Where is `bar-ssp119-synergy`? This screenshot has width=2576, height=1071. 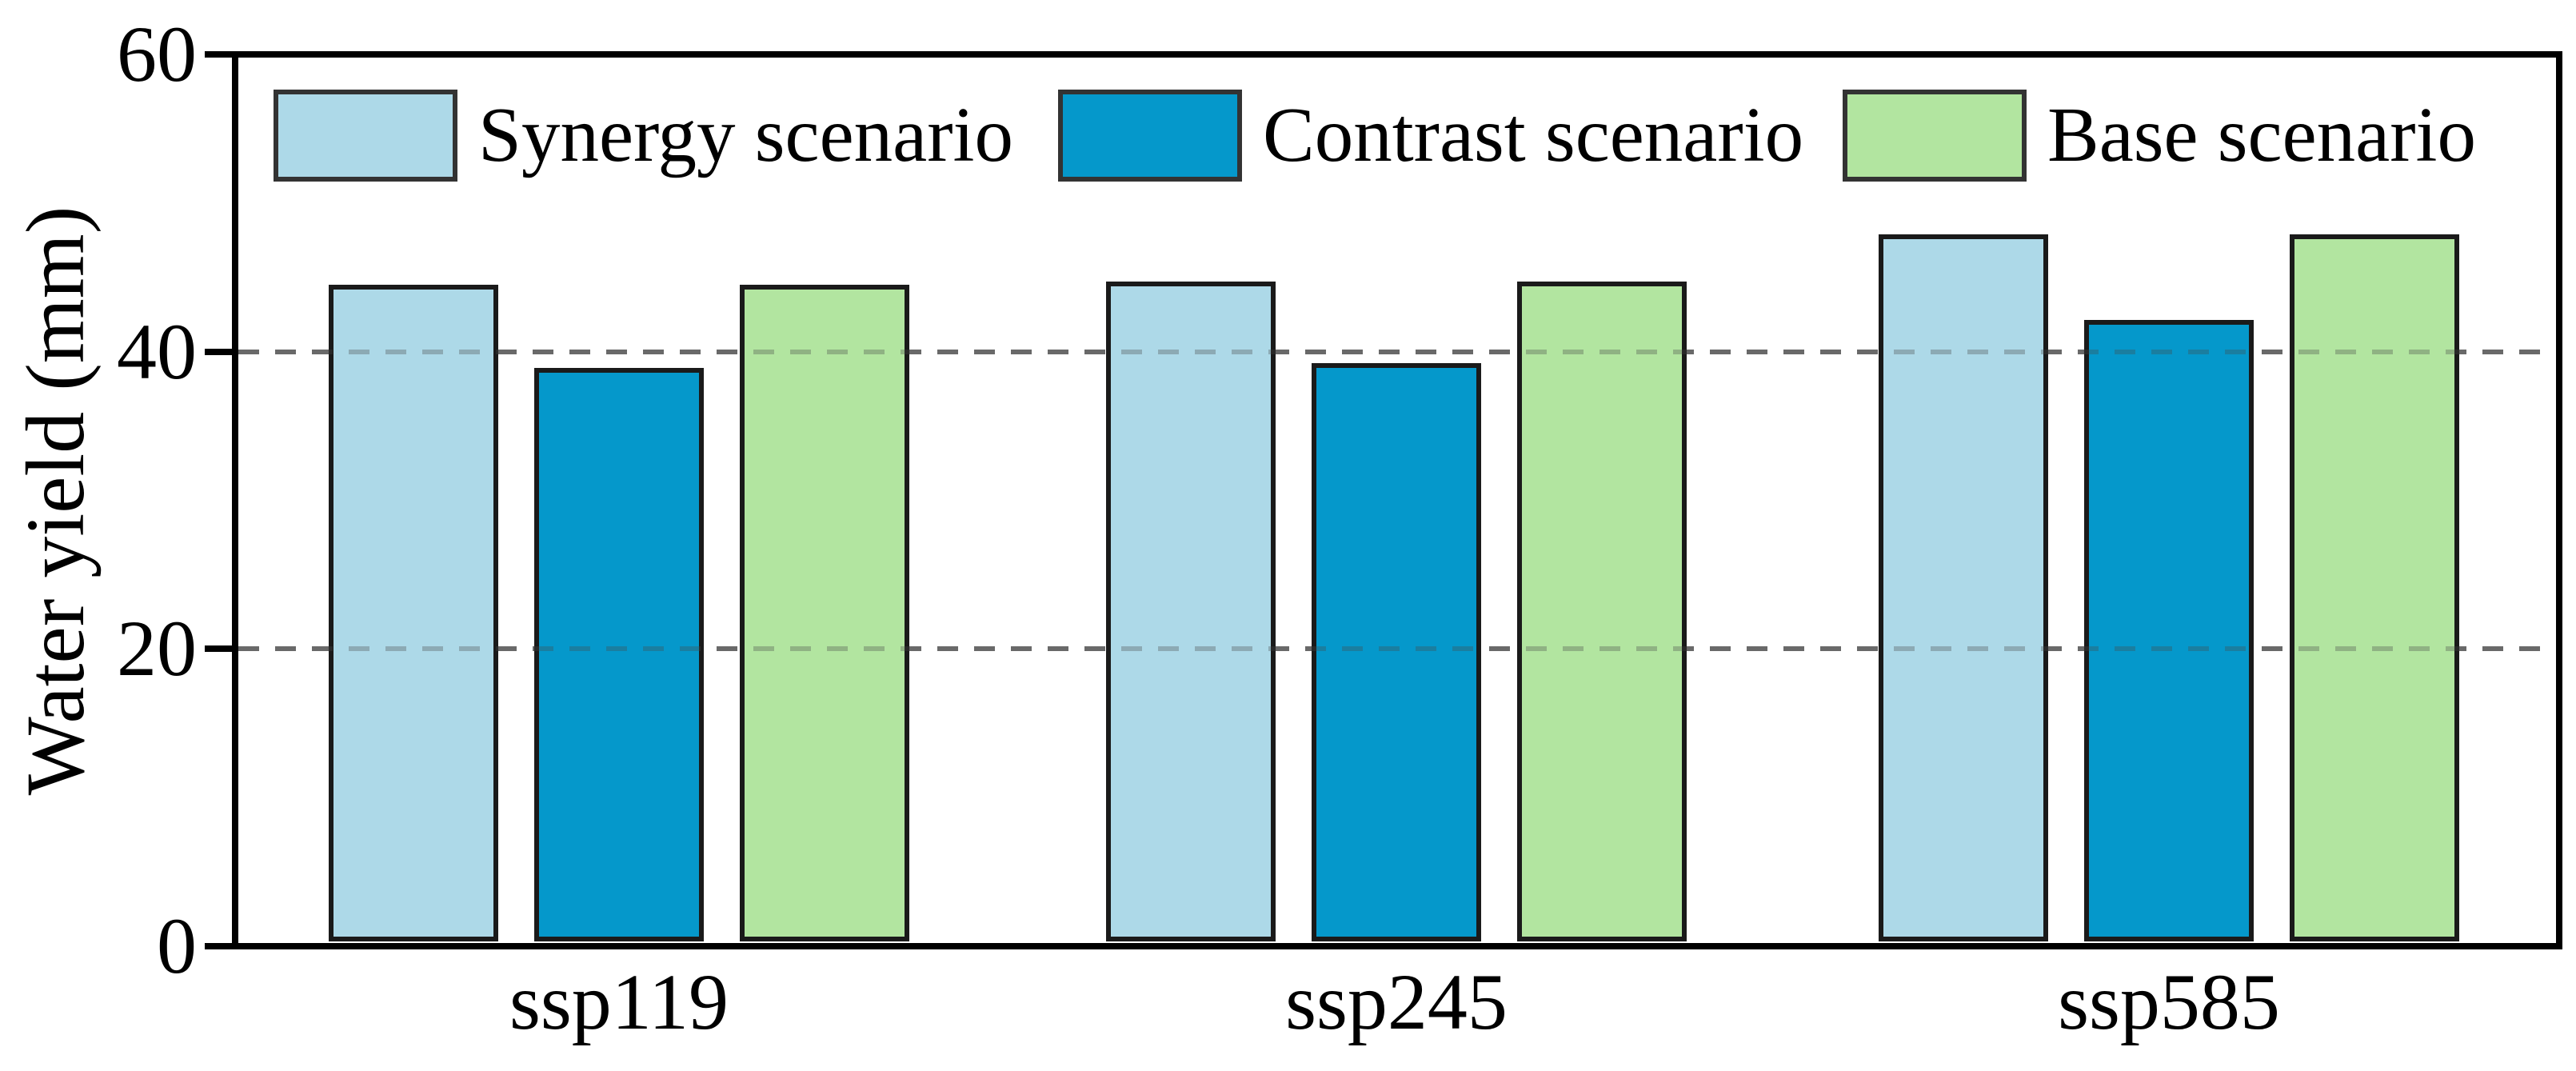
bar-ssp119-synergy is located at coordinates (414, 613).